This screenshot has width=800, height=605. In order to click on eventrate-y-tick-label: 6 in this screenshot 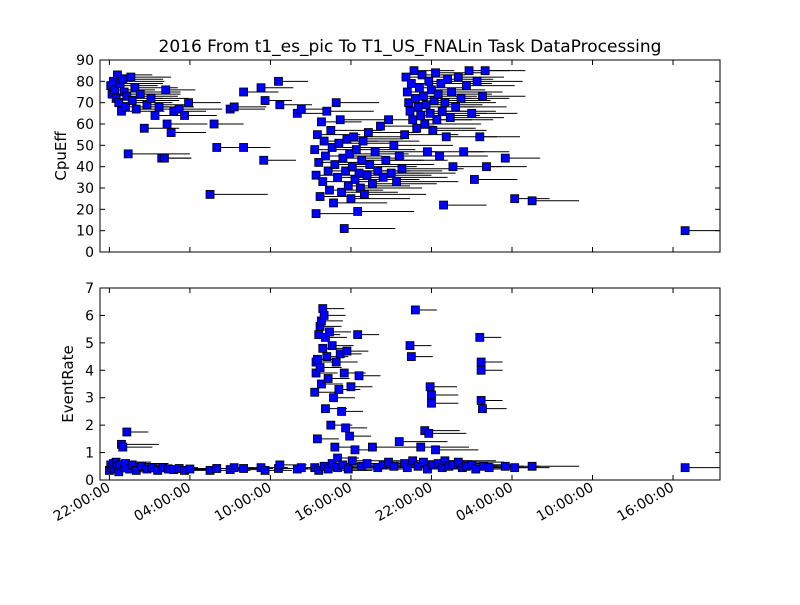, I will do `click(89, 316)`.